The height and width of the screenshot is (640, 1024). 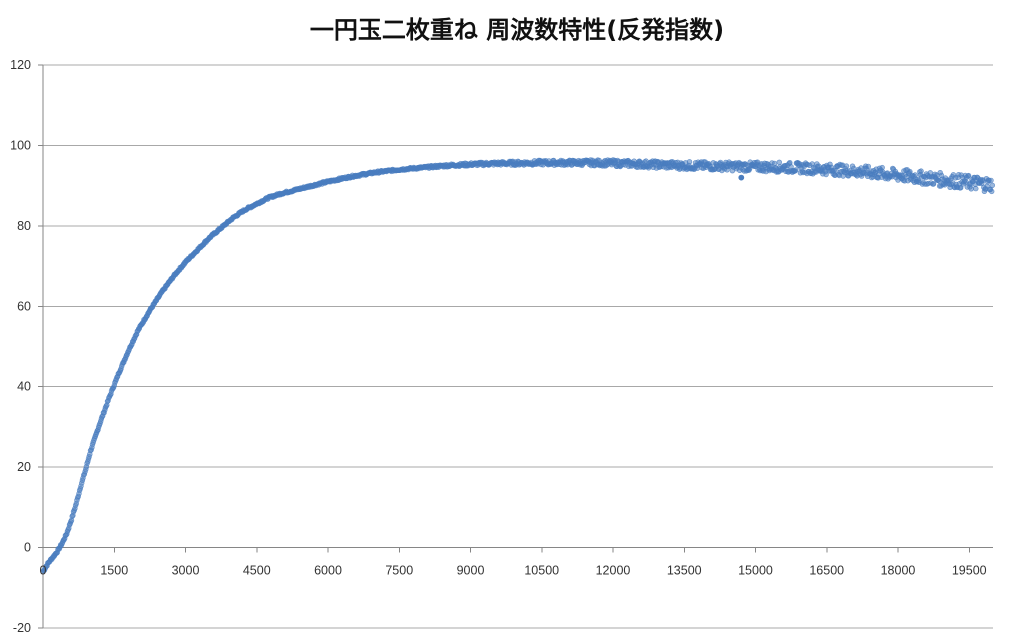 What do you see at coordinates (898, 571) in the screenshot?
I see `x-tick-label: 18000` at bounding box center [898, 571].